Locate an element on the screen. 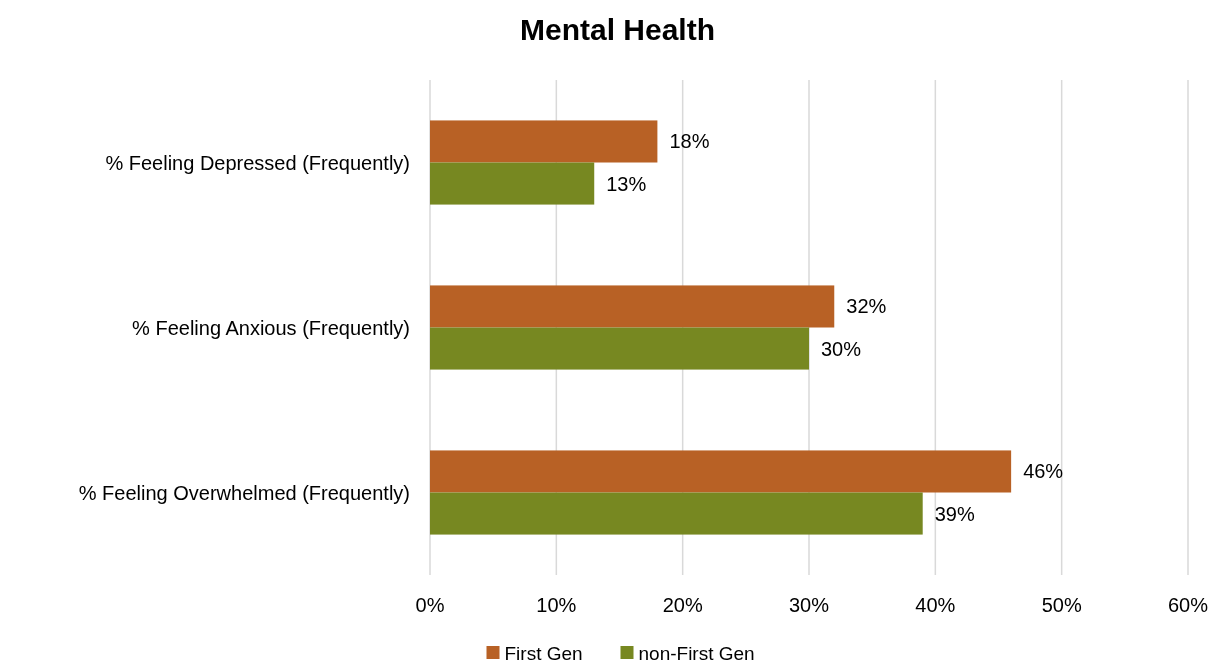 This screenshot has width=1221, height=666. data-label: 18% is located at coordinates (689, 141).